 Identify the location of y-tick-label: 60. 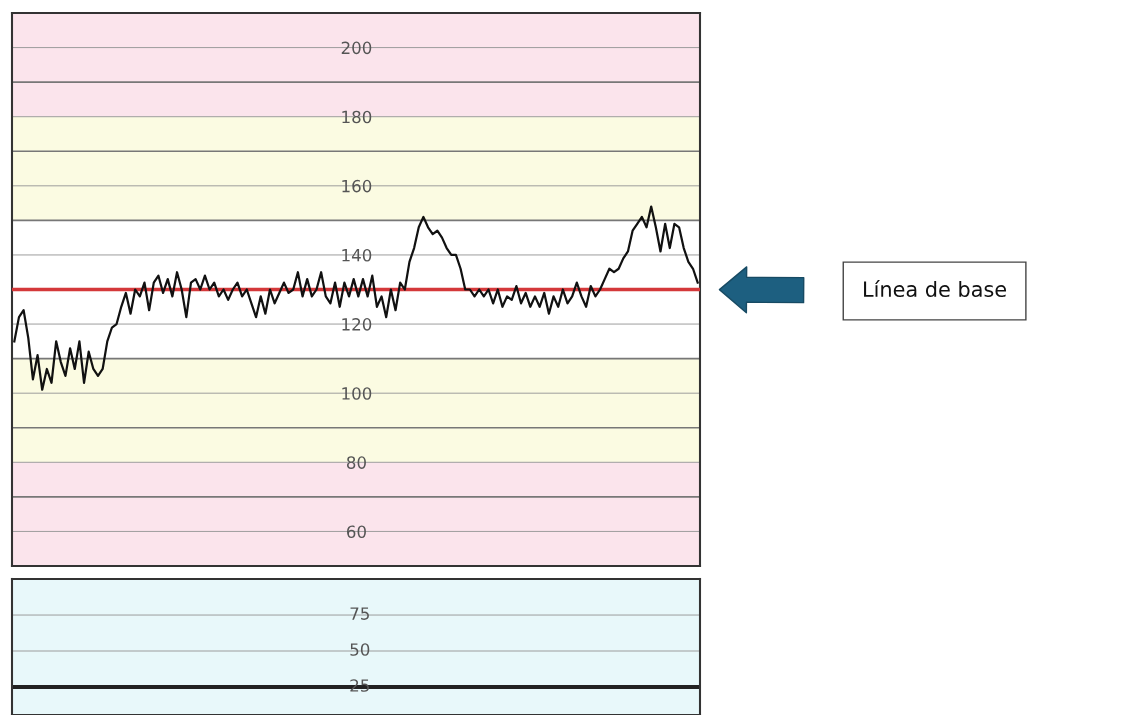
(356, 532).